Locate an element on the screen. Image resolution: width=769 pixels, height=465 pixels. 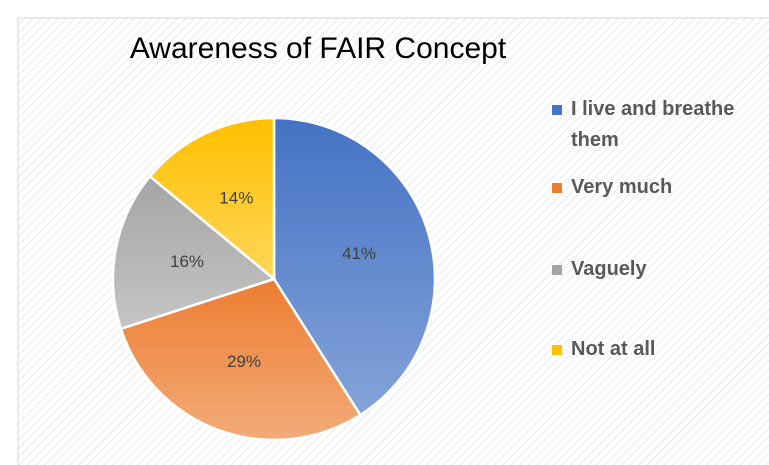
legend-item: Not at all is located at coordinates (659, 349).